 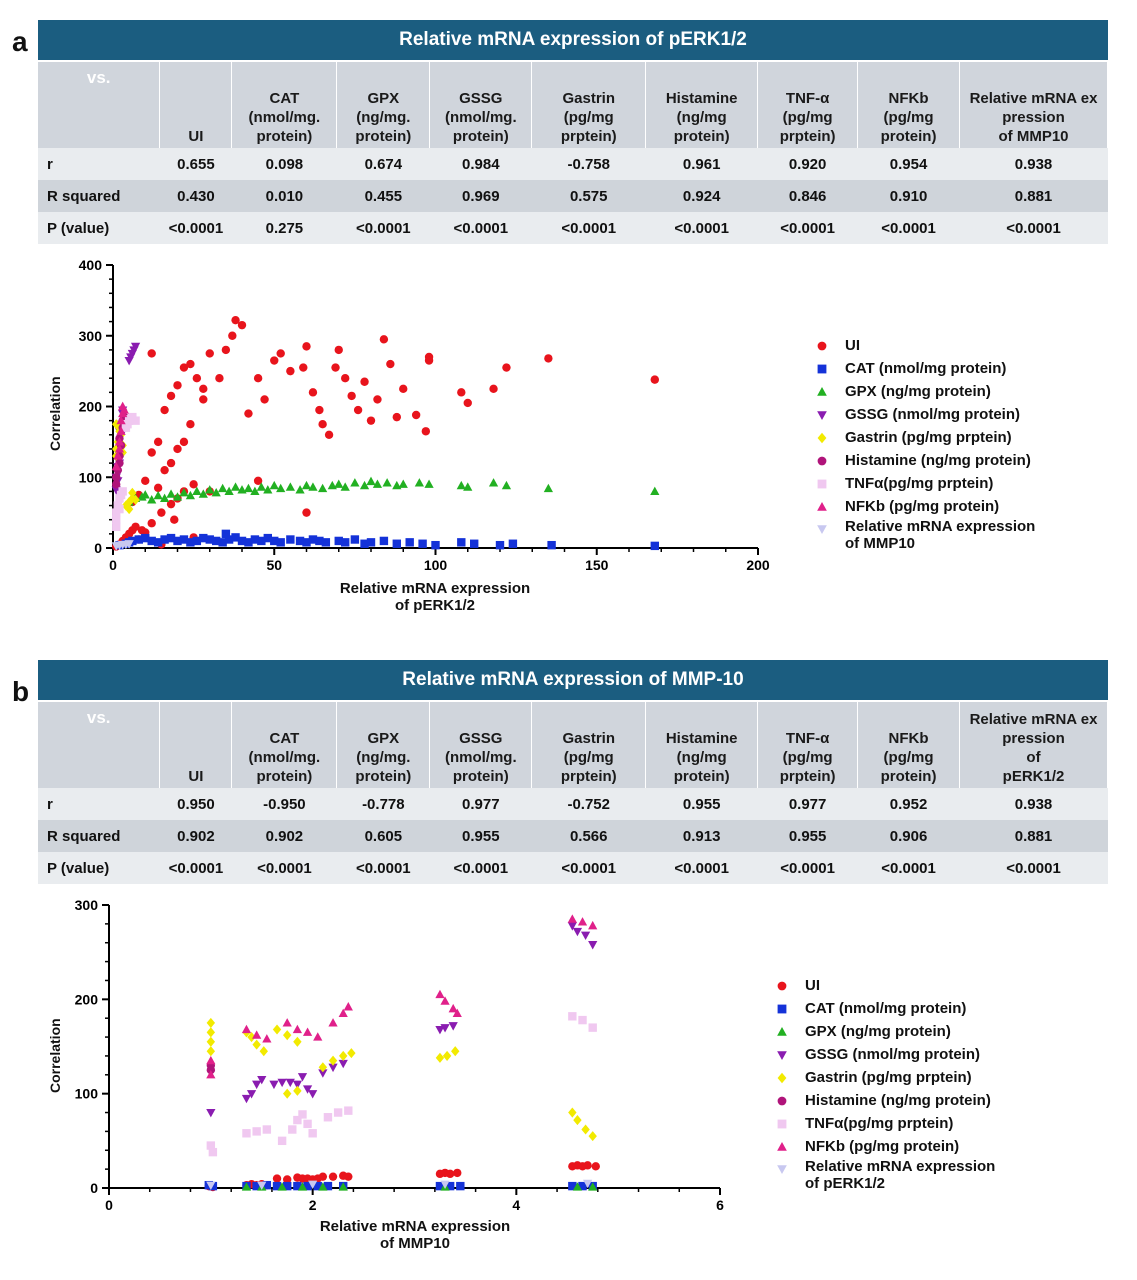 What do you see at coordinates (274, 565) in the screenshot?
I see `x-tick-label: 50` at bounding box center [274, 565].